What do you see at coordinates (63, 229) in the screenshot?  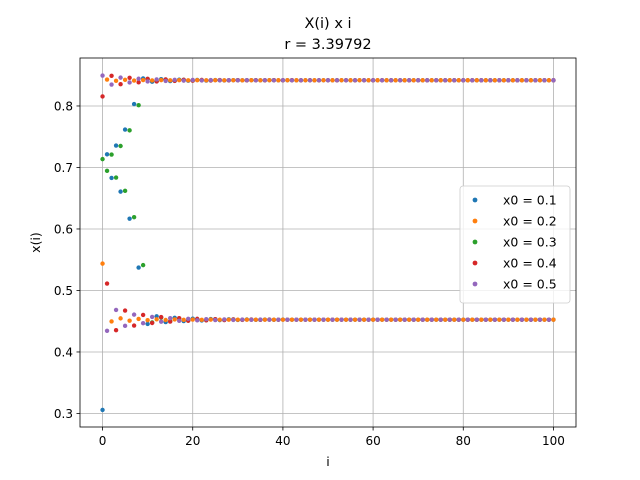 I see `y-tick-label: 0.6` at bounding box center [63, 229].